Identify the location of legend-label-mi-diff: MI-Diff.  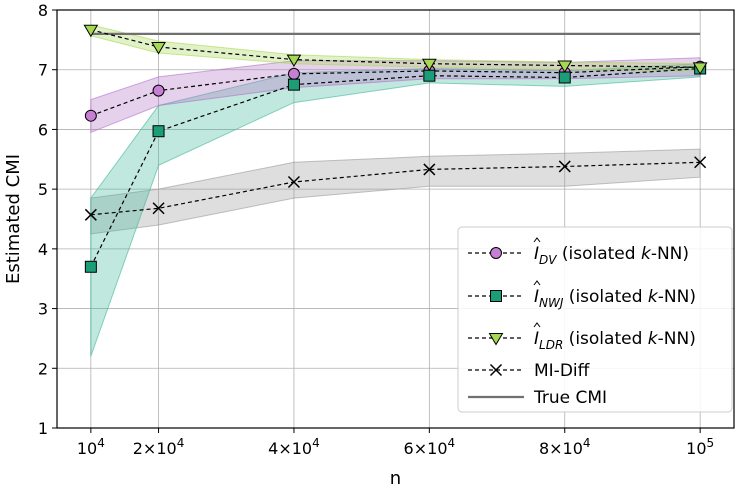
(562, 371).